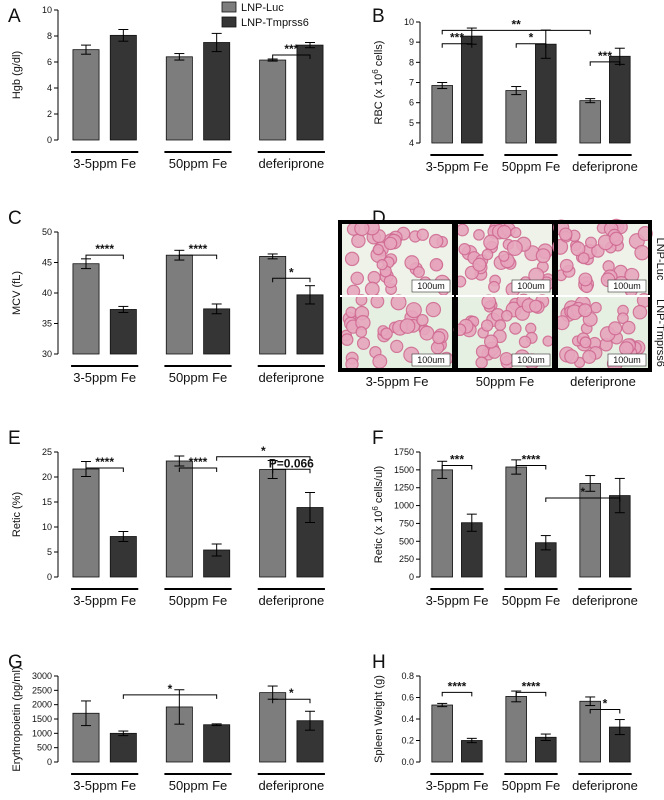  I want to click on y-tick-label: 2500, so click(42, 690).